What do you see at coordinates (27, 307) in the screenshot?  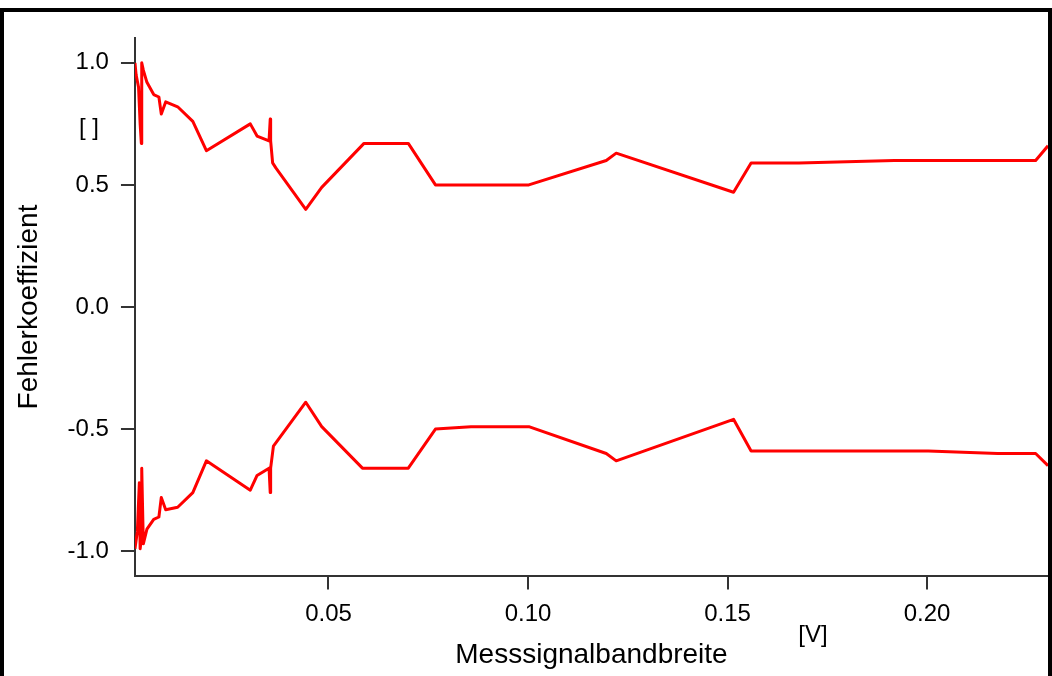 I see `y-axis-title: Fehlerkoeffizient` at bounding box center [27, 307].